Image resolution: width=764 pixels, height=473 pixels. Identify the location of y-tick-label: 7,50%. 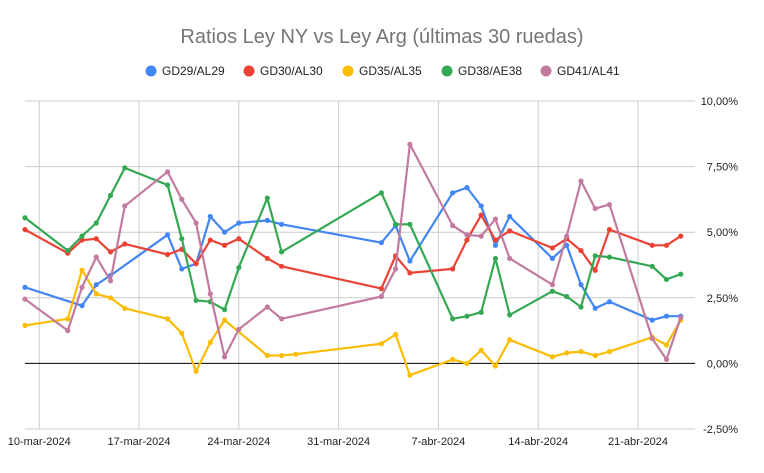
(722, 168).